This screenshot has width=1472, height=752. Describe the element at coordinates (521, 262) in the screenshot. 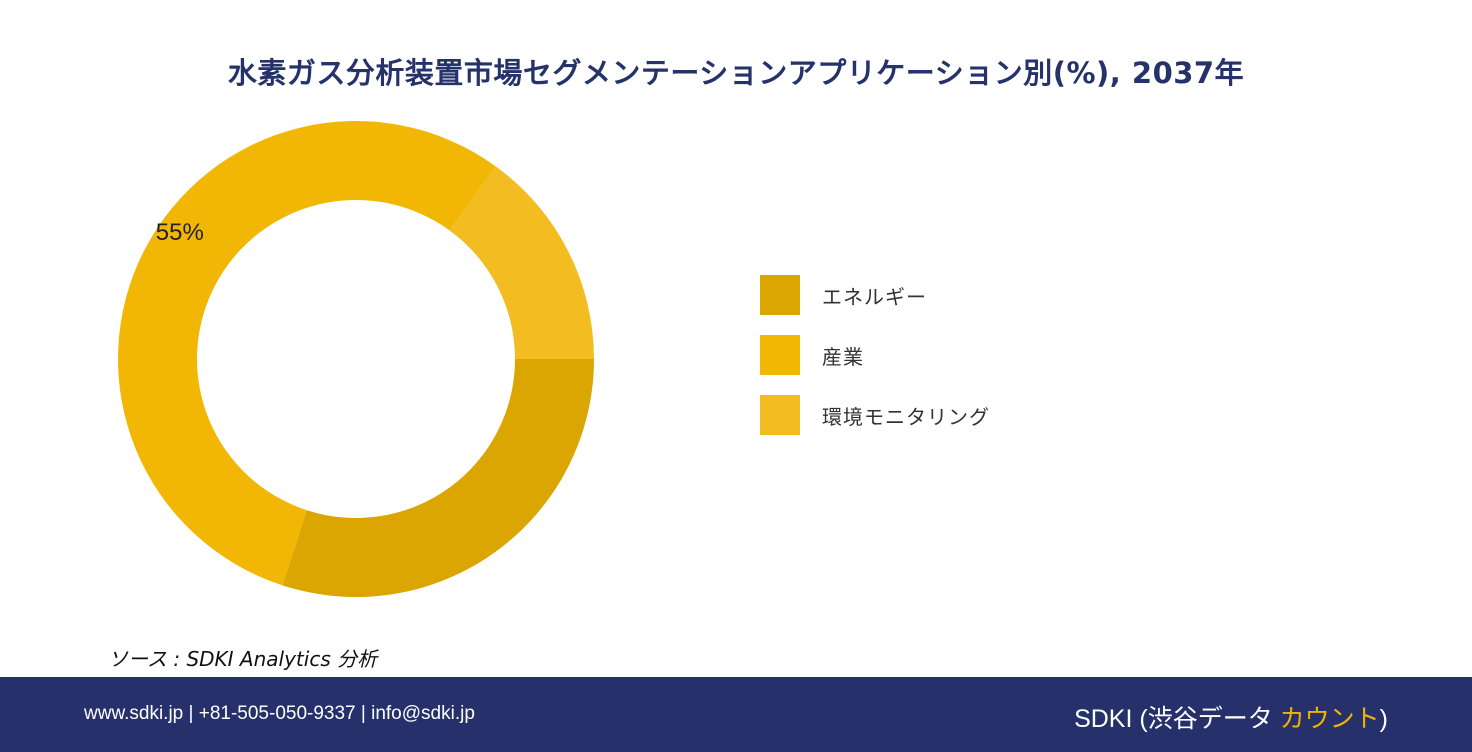

I see `slice-environment` at that location.